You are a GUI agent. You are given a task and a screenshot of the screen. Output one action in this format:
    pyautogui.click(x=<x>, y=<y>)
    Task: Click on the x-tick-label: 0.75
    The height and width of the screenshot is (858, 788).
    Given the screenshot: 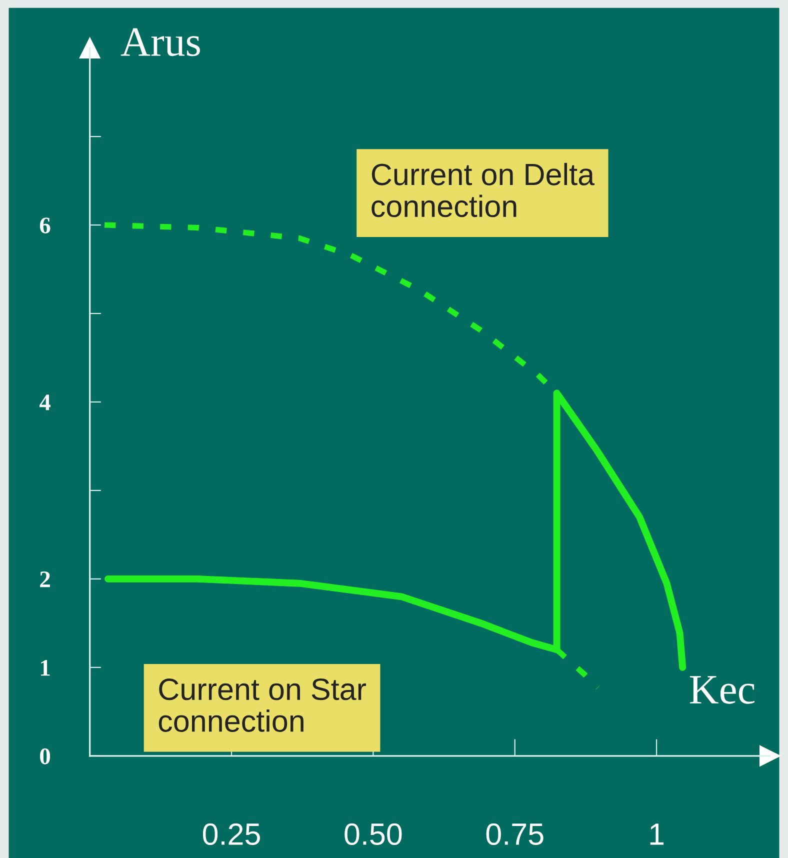 What is the action you would take?
    pyautogui.click(x=515, y=834)
    